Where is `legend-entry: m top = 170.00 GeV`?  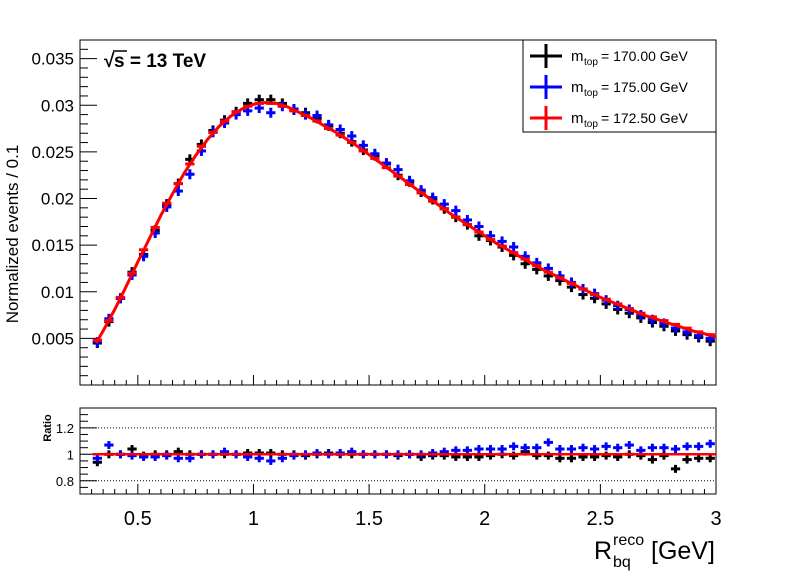
legend-entry: m top = 170.00 GeV is located at coordinates (609, 56).